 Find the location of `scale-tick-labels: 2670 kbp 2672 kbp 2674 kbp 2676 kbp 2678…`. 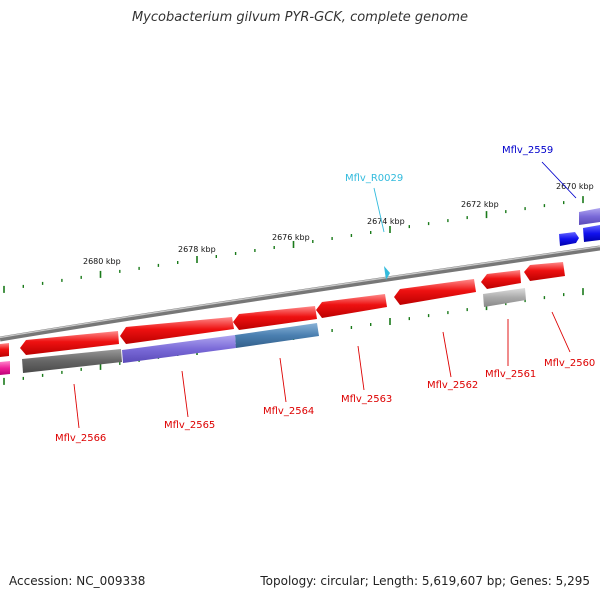

scale-tick-labels: 2670 kbp 2672 kbp 2674 kbp 2676 kbp 2678… is located at coordinates (338, 224).